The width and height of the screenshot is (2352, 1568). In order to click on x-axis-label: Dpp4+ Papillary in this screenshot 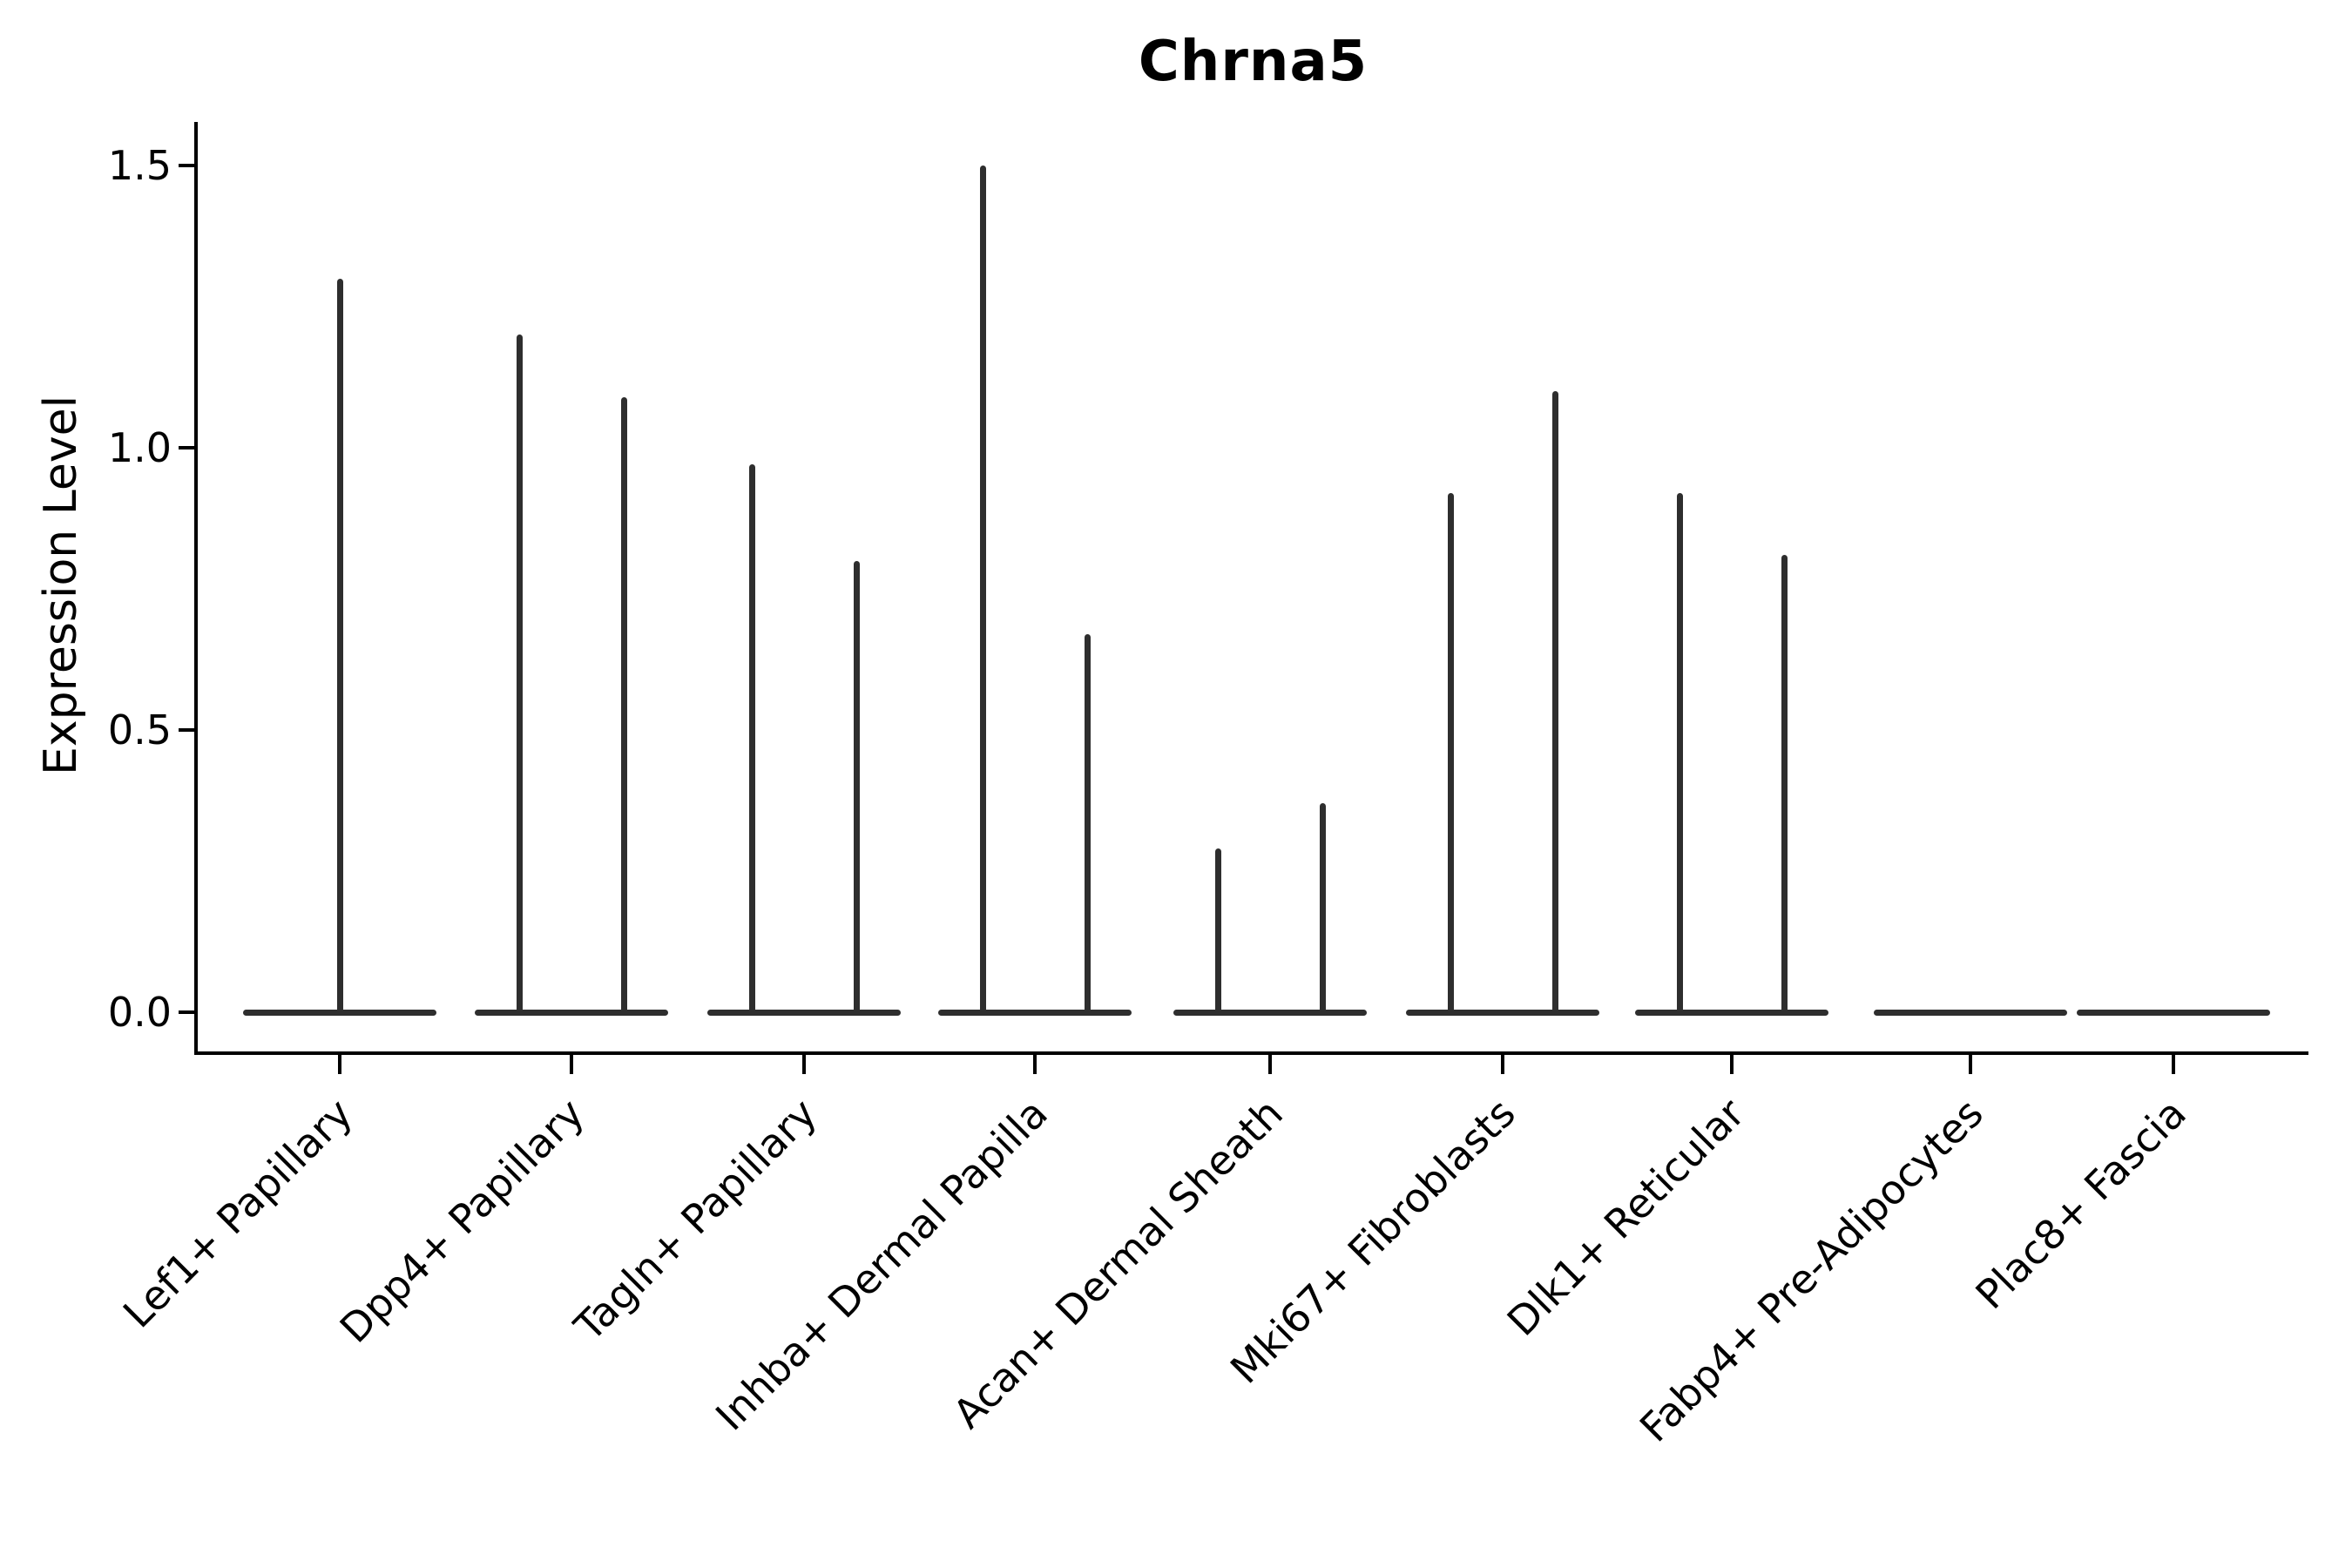, I will do `click(461, 1221)`.